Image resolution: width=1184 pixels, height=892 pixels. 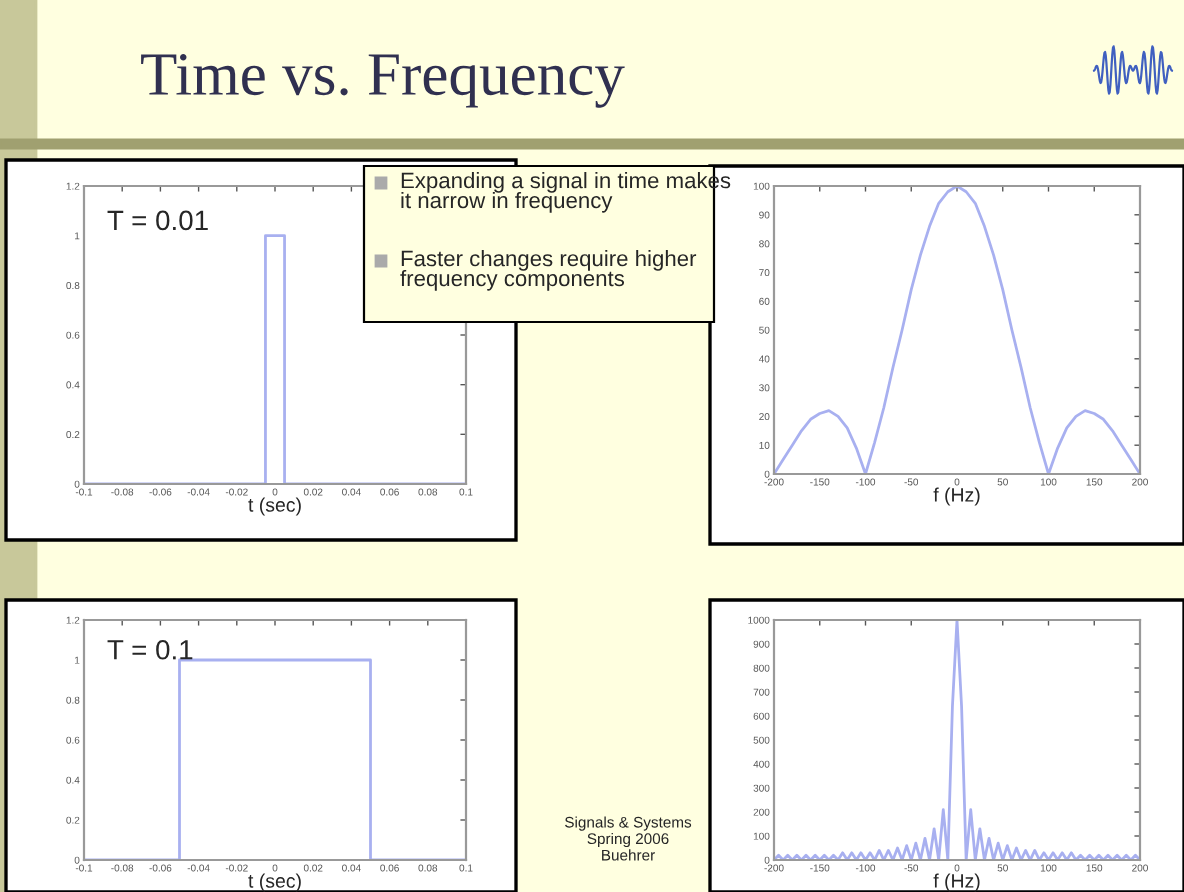 I want to click on text: Time vs. Frequency, so click(x=383, y=81).